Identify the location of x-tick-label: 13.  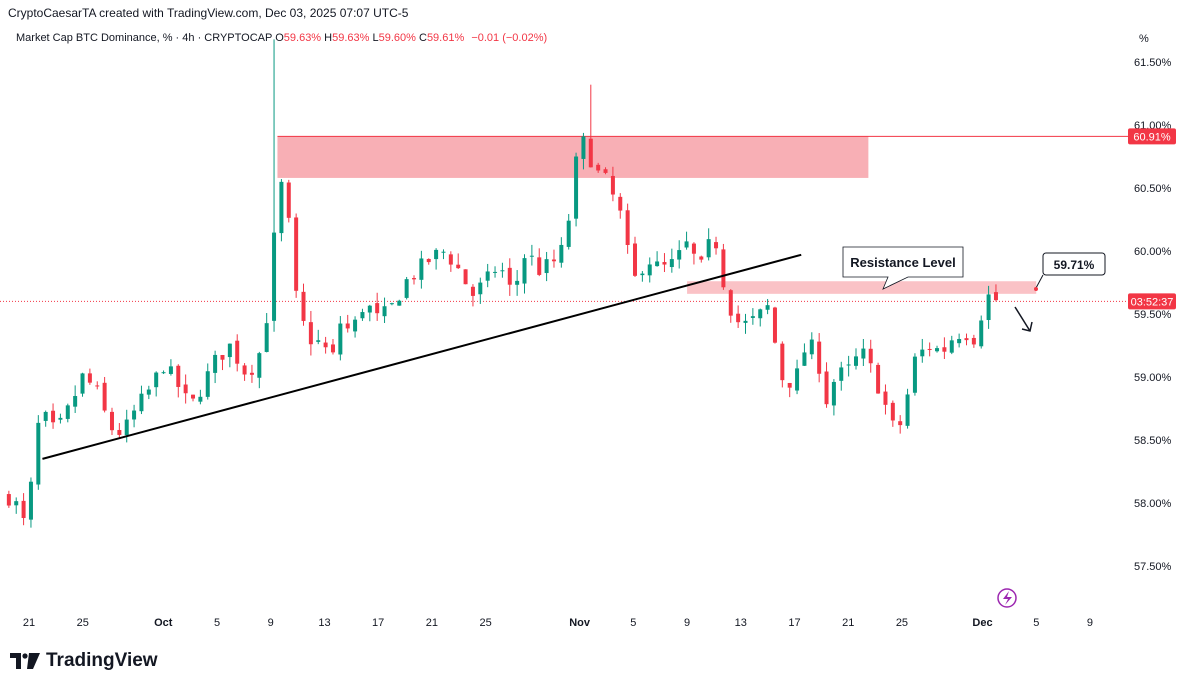
(324, 623).